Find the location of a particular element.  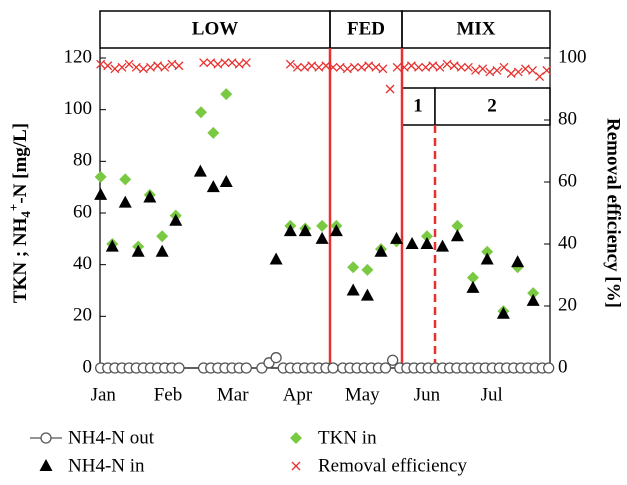

y-axis-title: TKN ; NH4+-N [mg/L] is located at coordinates (19, 213).